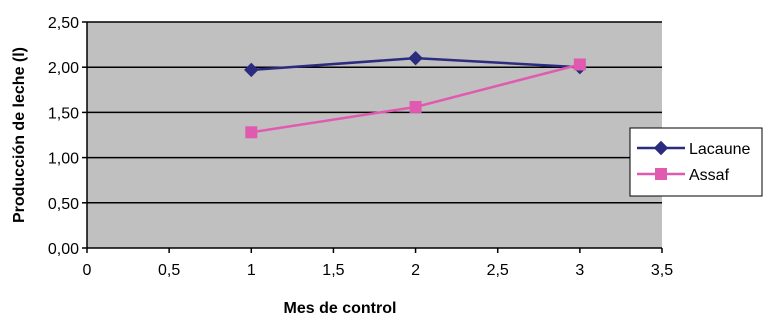  What do you see at coordinates (415, 270) in the screenshot?
I see `x-tick-label: 2` at bounding box center [415, 270].